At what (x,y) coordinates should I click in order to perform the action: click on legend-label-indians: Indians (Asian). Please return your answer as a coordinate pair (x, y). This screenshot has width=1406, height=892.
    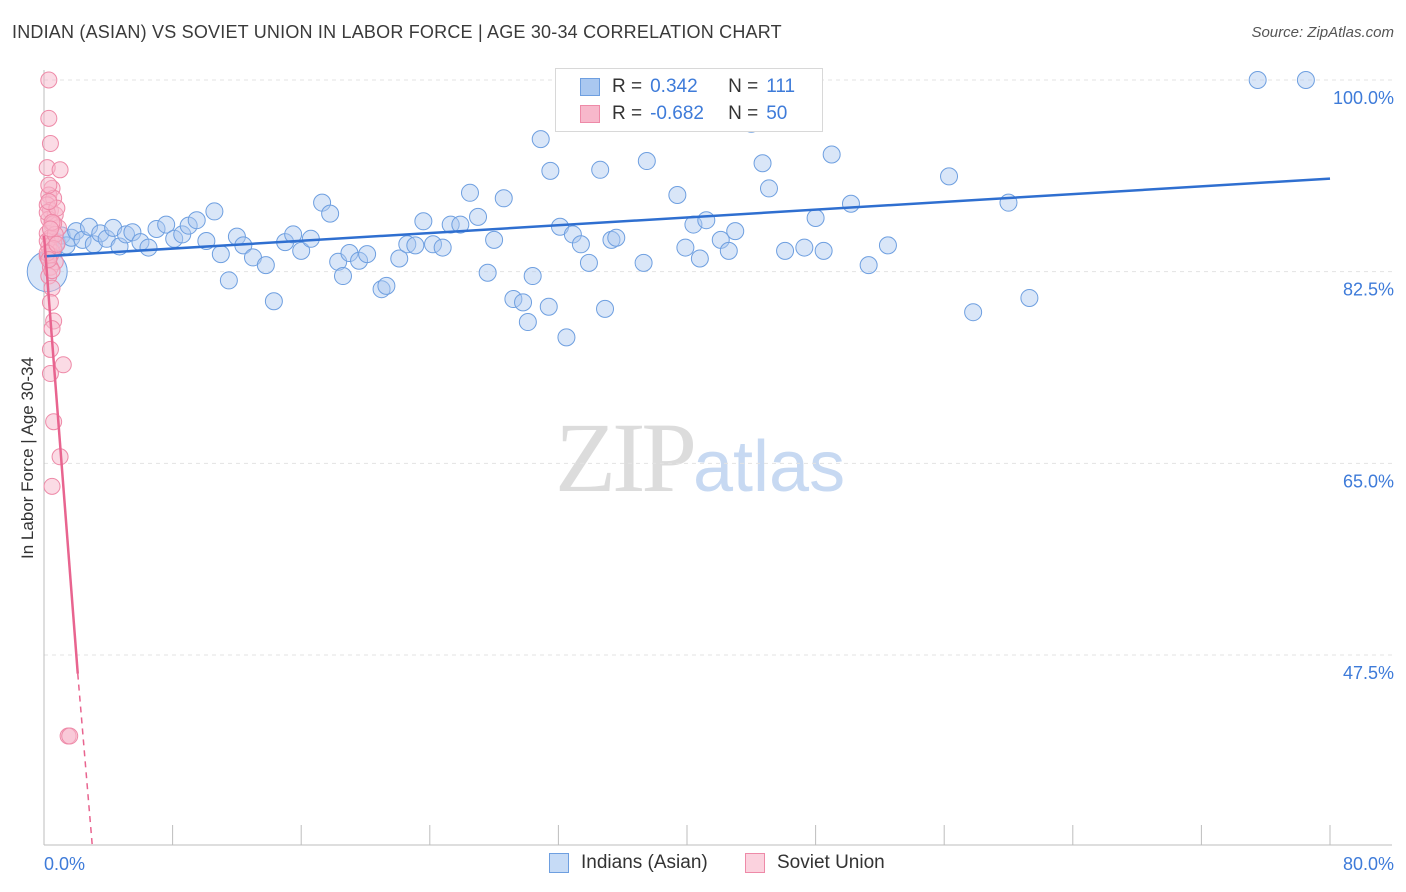
    Looking at the image, I should click on (644, 862).